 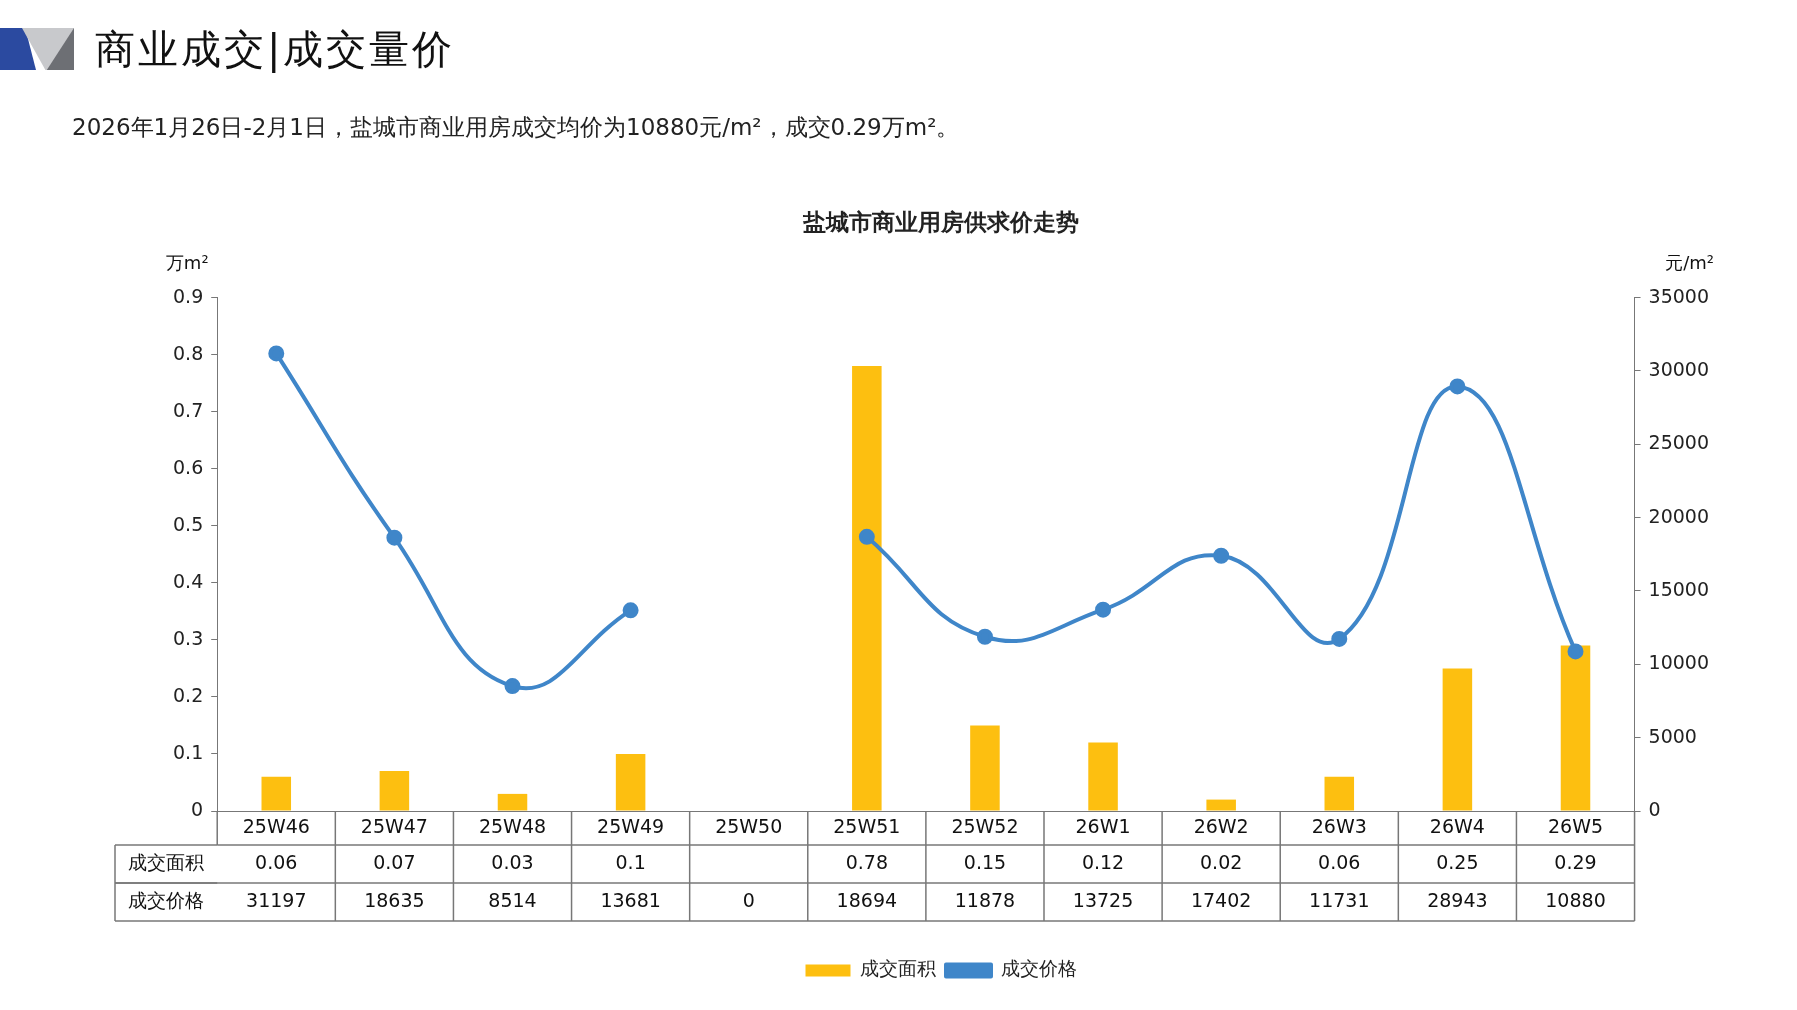 What do you see at coordinates (1103, 861) in the screenshot?
I see `data-label: 0.12` at bounding box center [1103, 861].